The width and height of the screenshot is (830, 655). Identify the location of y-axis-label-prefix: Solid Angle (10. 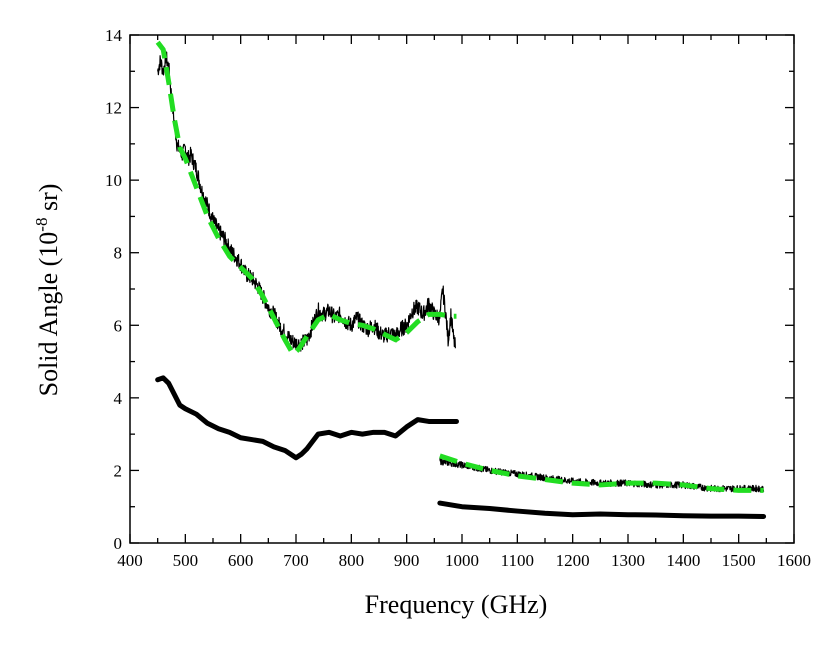
(48, 314).